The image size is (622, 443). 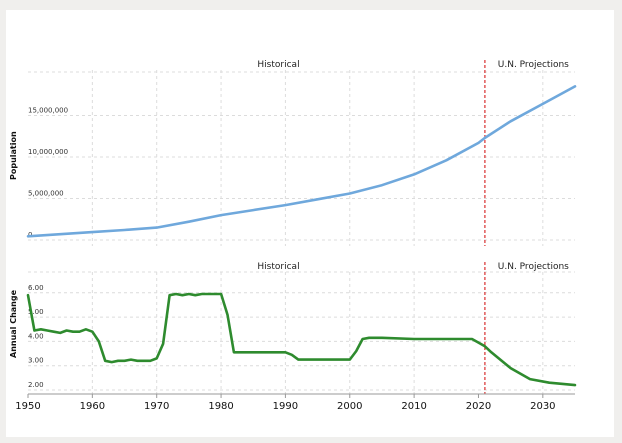 I want to click on top-y-tick-label: 15,000,000, so click(x=48, y=111).